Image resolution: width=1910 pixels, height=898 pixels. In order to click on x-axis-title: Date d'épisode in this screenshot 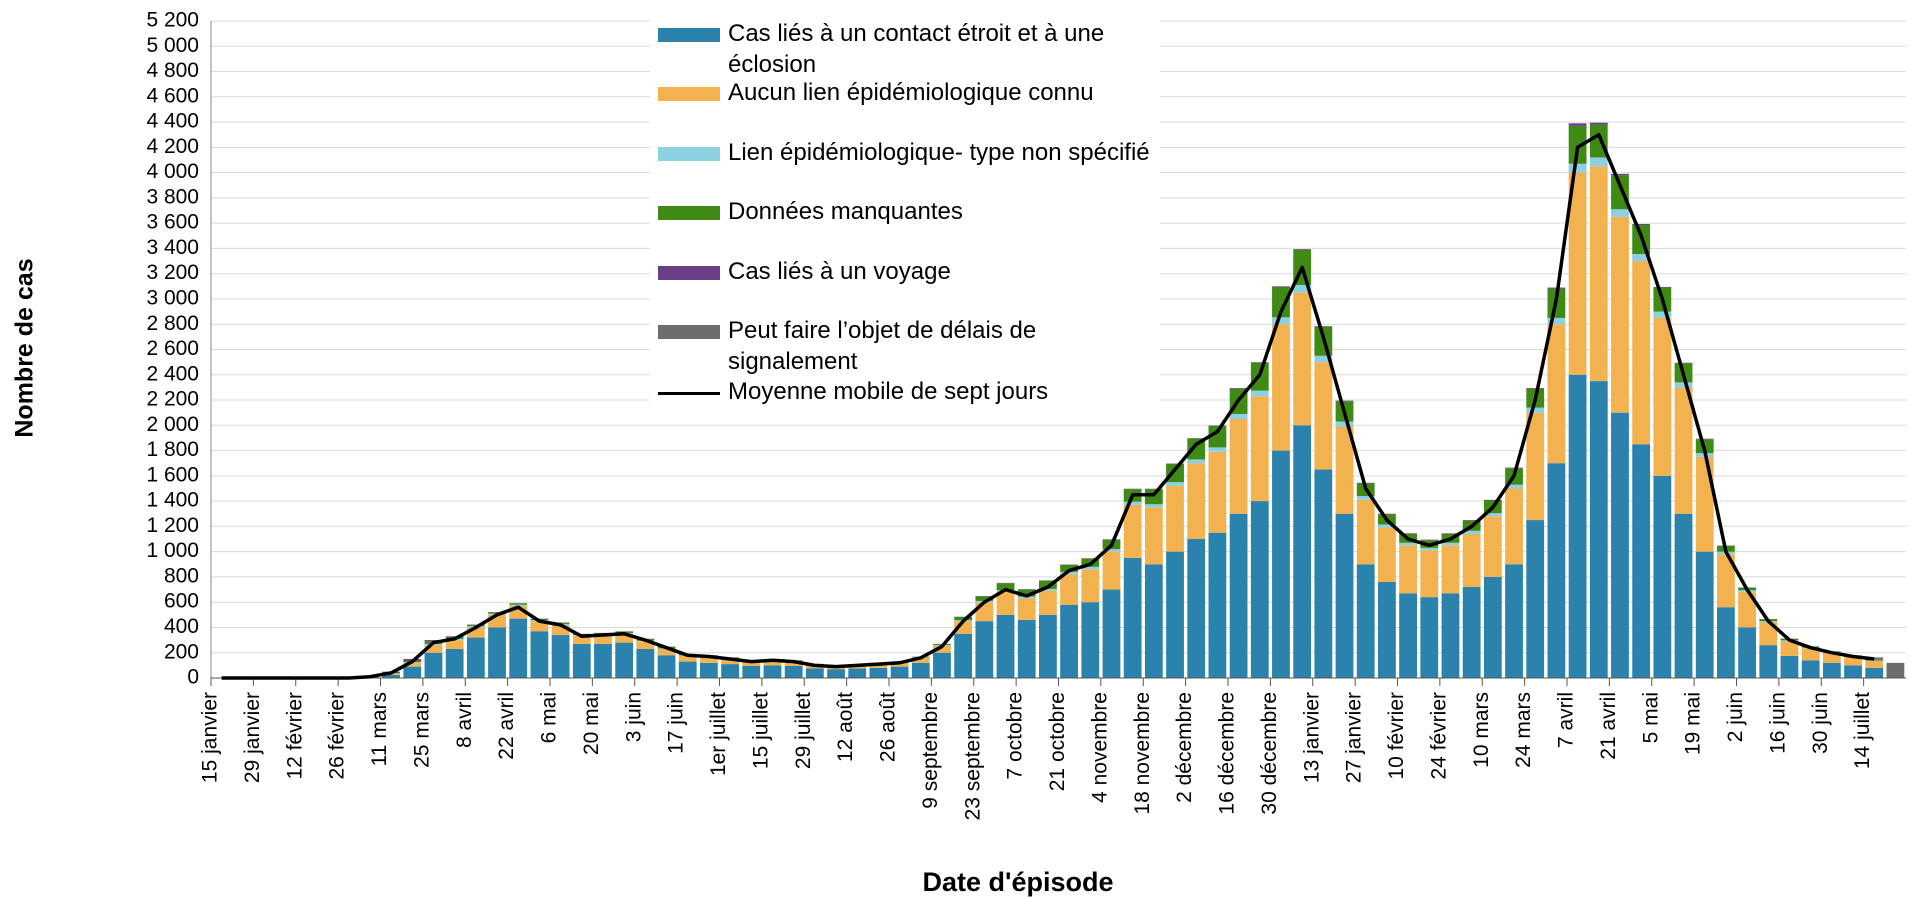, I will do `click(1018, 882)`.